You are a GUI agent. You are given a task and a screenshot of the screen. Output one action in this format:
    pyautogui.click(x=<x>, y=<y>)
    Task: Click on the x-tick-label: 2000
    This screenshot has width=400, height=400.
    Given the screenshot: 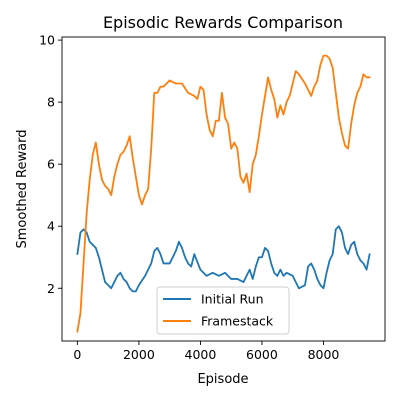 What is the action you would take?
    pyautogui.click(x=139, y=354)
    